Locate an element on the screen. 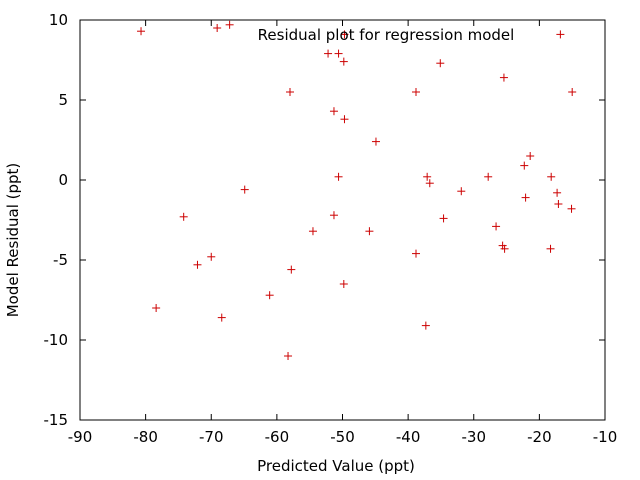  x-tick-label: -60 is located at coordinates (277, 437).